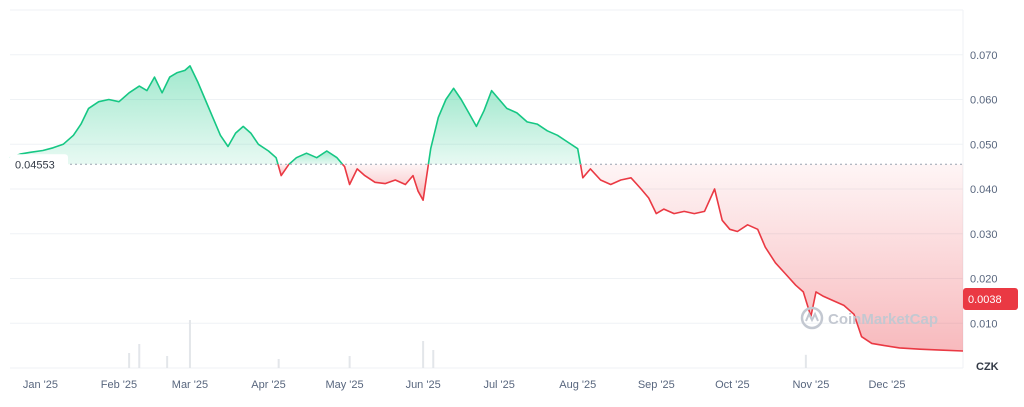 This screenshot has height=407, width=1024. What do you see at coordinates (423, 385) in the screenshot?
I see `x-tick-label: Jun '25` at bounding box center [423, 385].